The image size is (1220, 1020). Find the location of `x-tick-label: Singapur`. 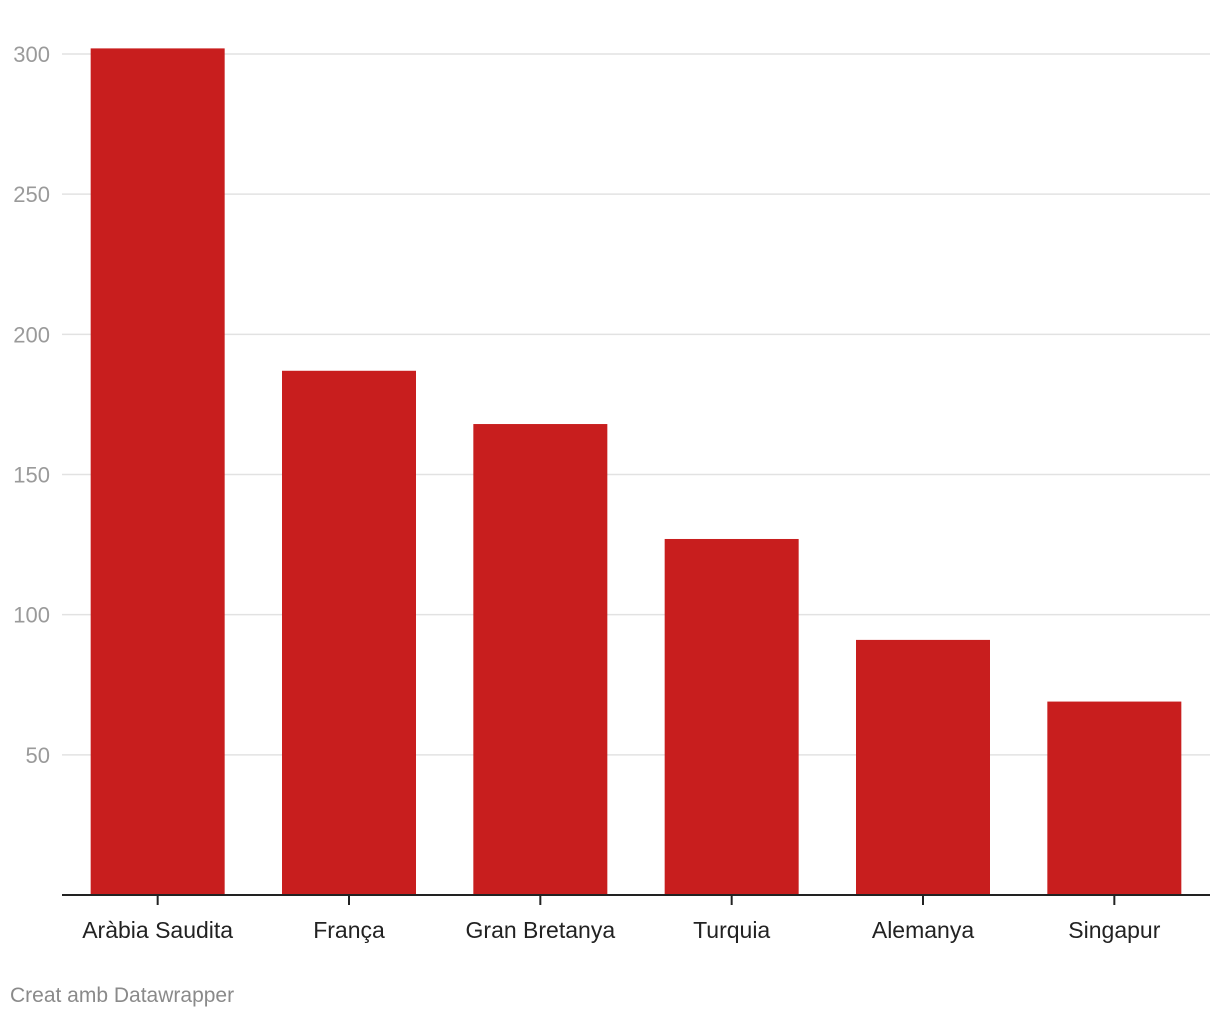

x-tick-label: Singapur is located at coordinates (1114, 930).